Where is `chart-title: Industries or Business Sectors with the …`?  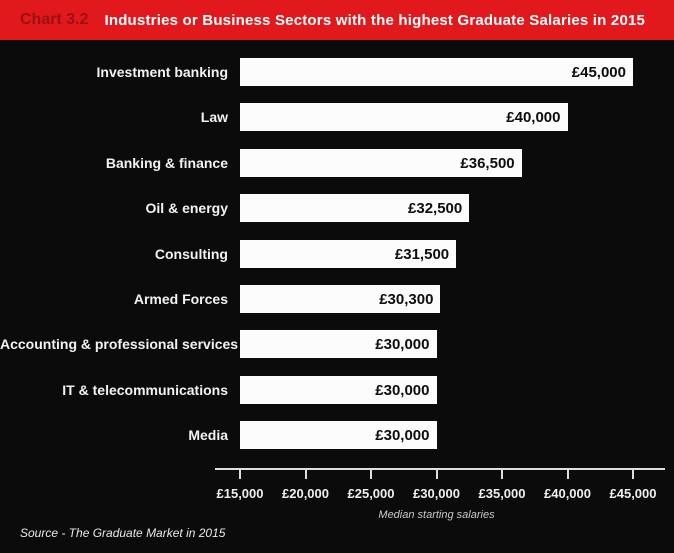
chart-title: Industries or Business Sectors with the … is located at coordinates (375, 20).